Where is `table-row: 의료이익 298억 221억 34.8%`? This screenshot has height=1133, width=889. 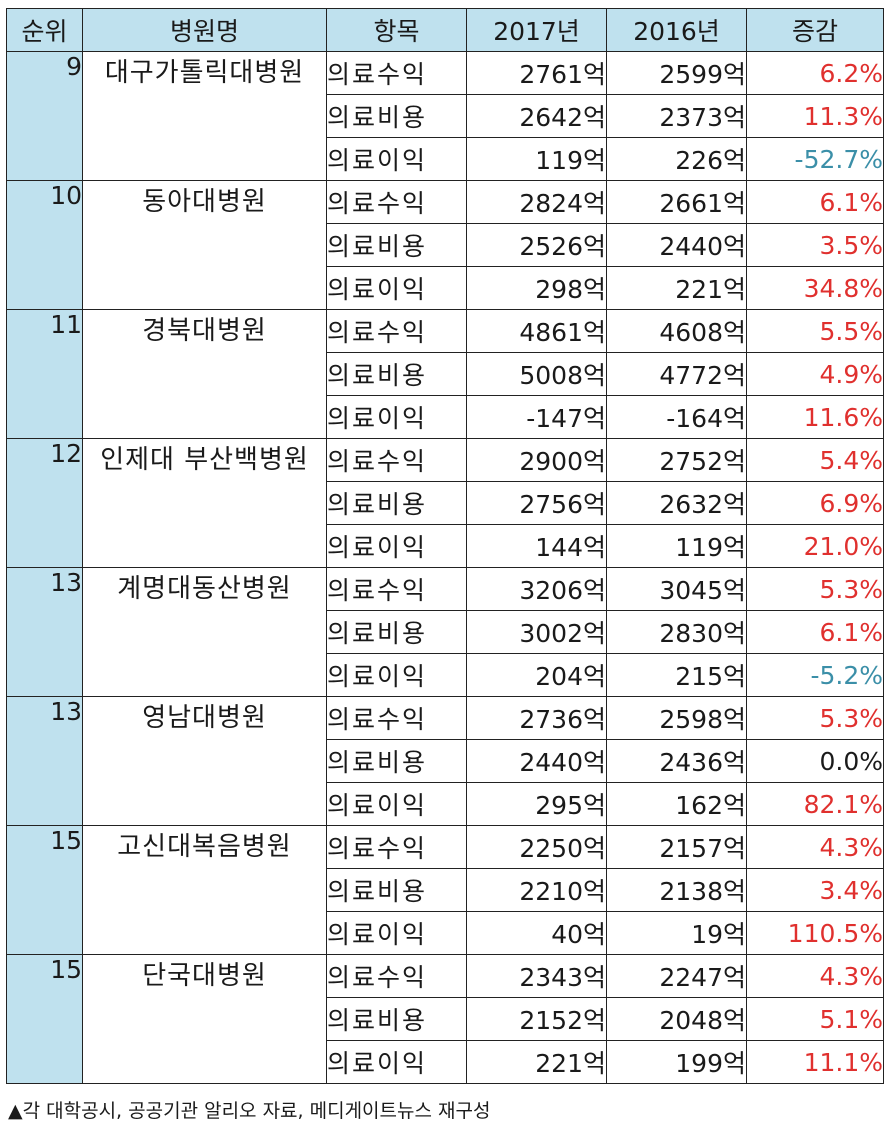
table-row: 의료이익 298억 221억 34.8% is located at coordinates (445, 288).